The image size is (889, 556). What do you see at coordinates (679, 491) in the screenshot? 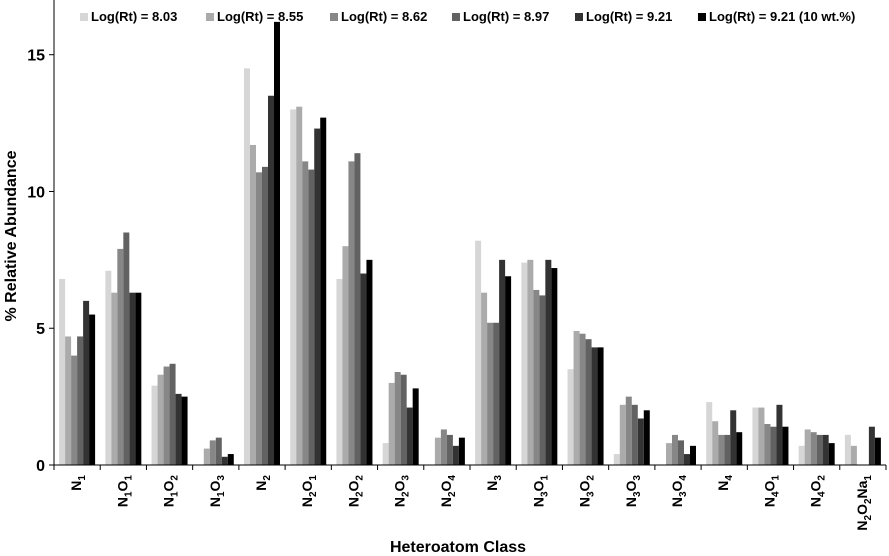
I see `x-tick-label: N3​O4​` at bounding box center [679, 491].